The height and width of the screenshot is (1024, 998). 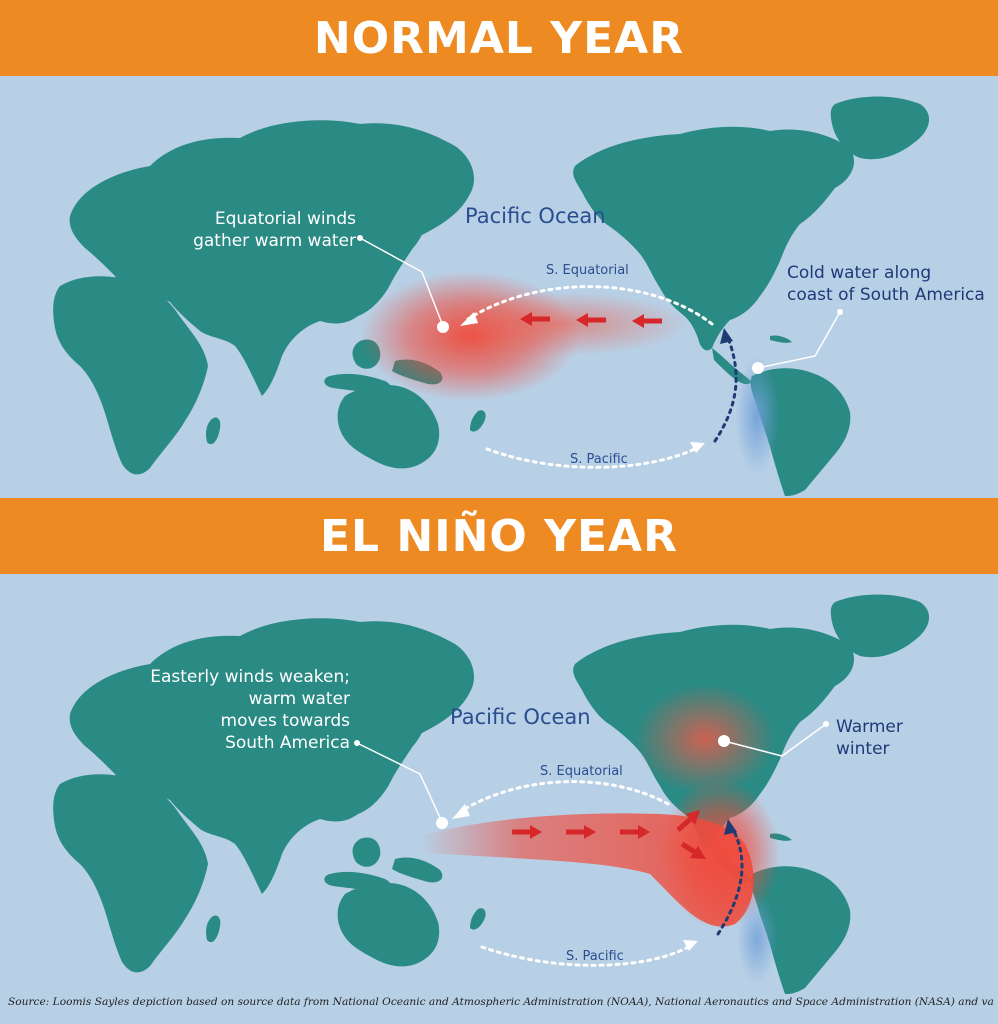 What do you see at coordinates (609, 834) in the screenshot?
I see `elnino-wind-arrows` at bounding box center [609, 834].